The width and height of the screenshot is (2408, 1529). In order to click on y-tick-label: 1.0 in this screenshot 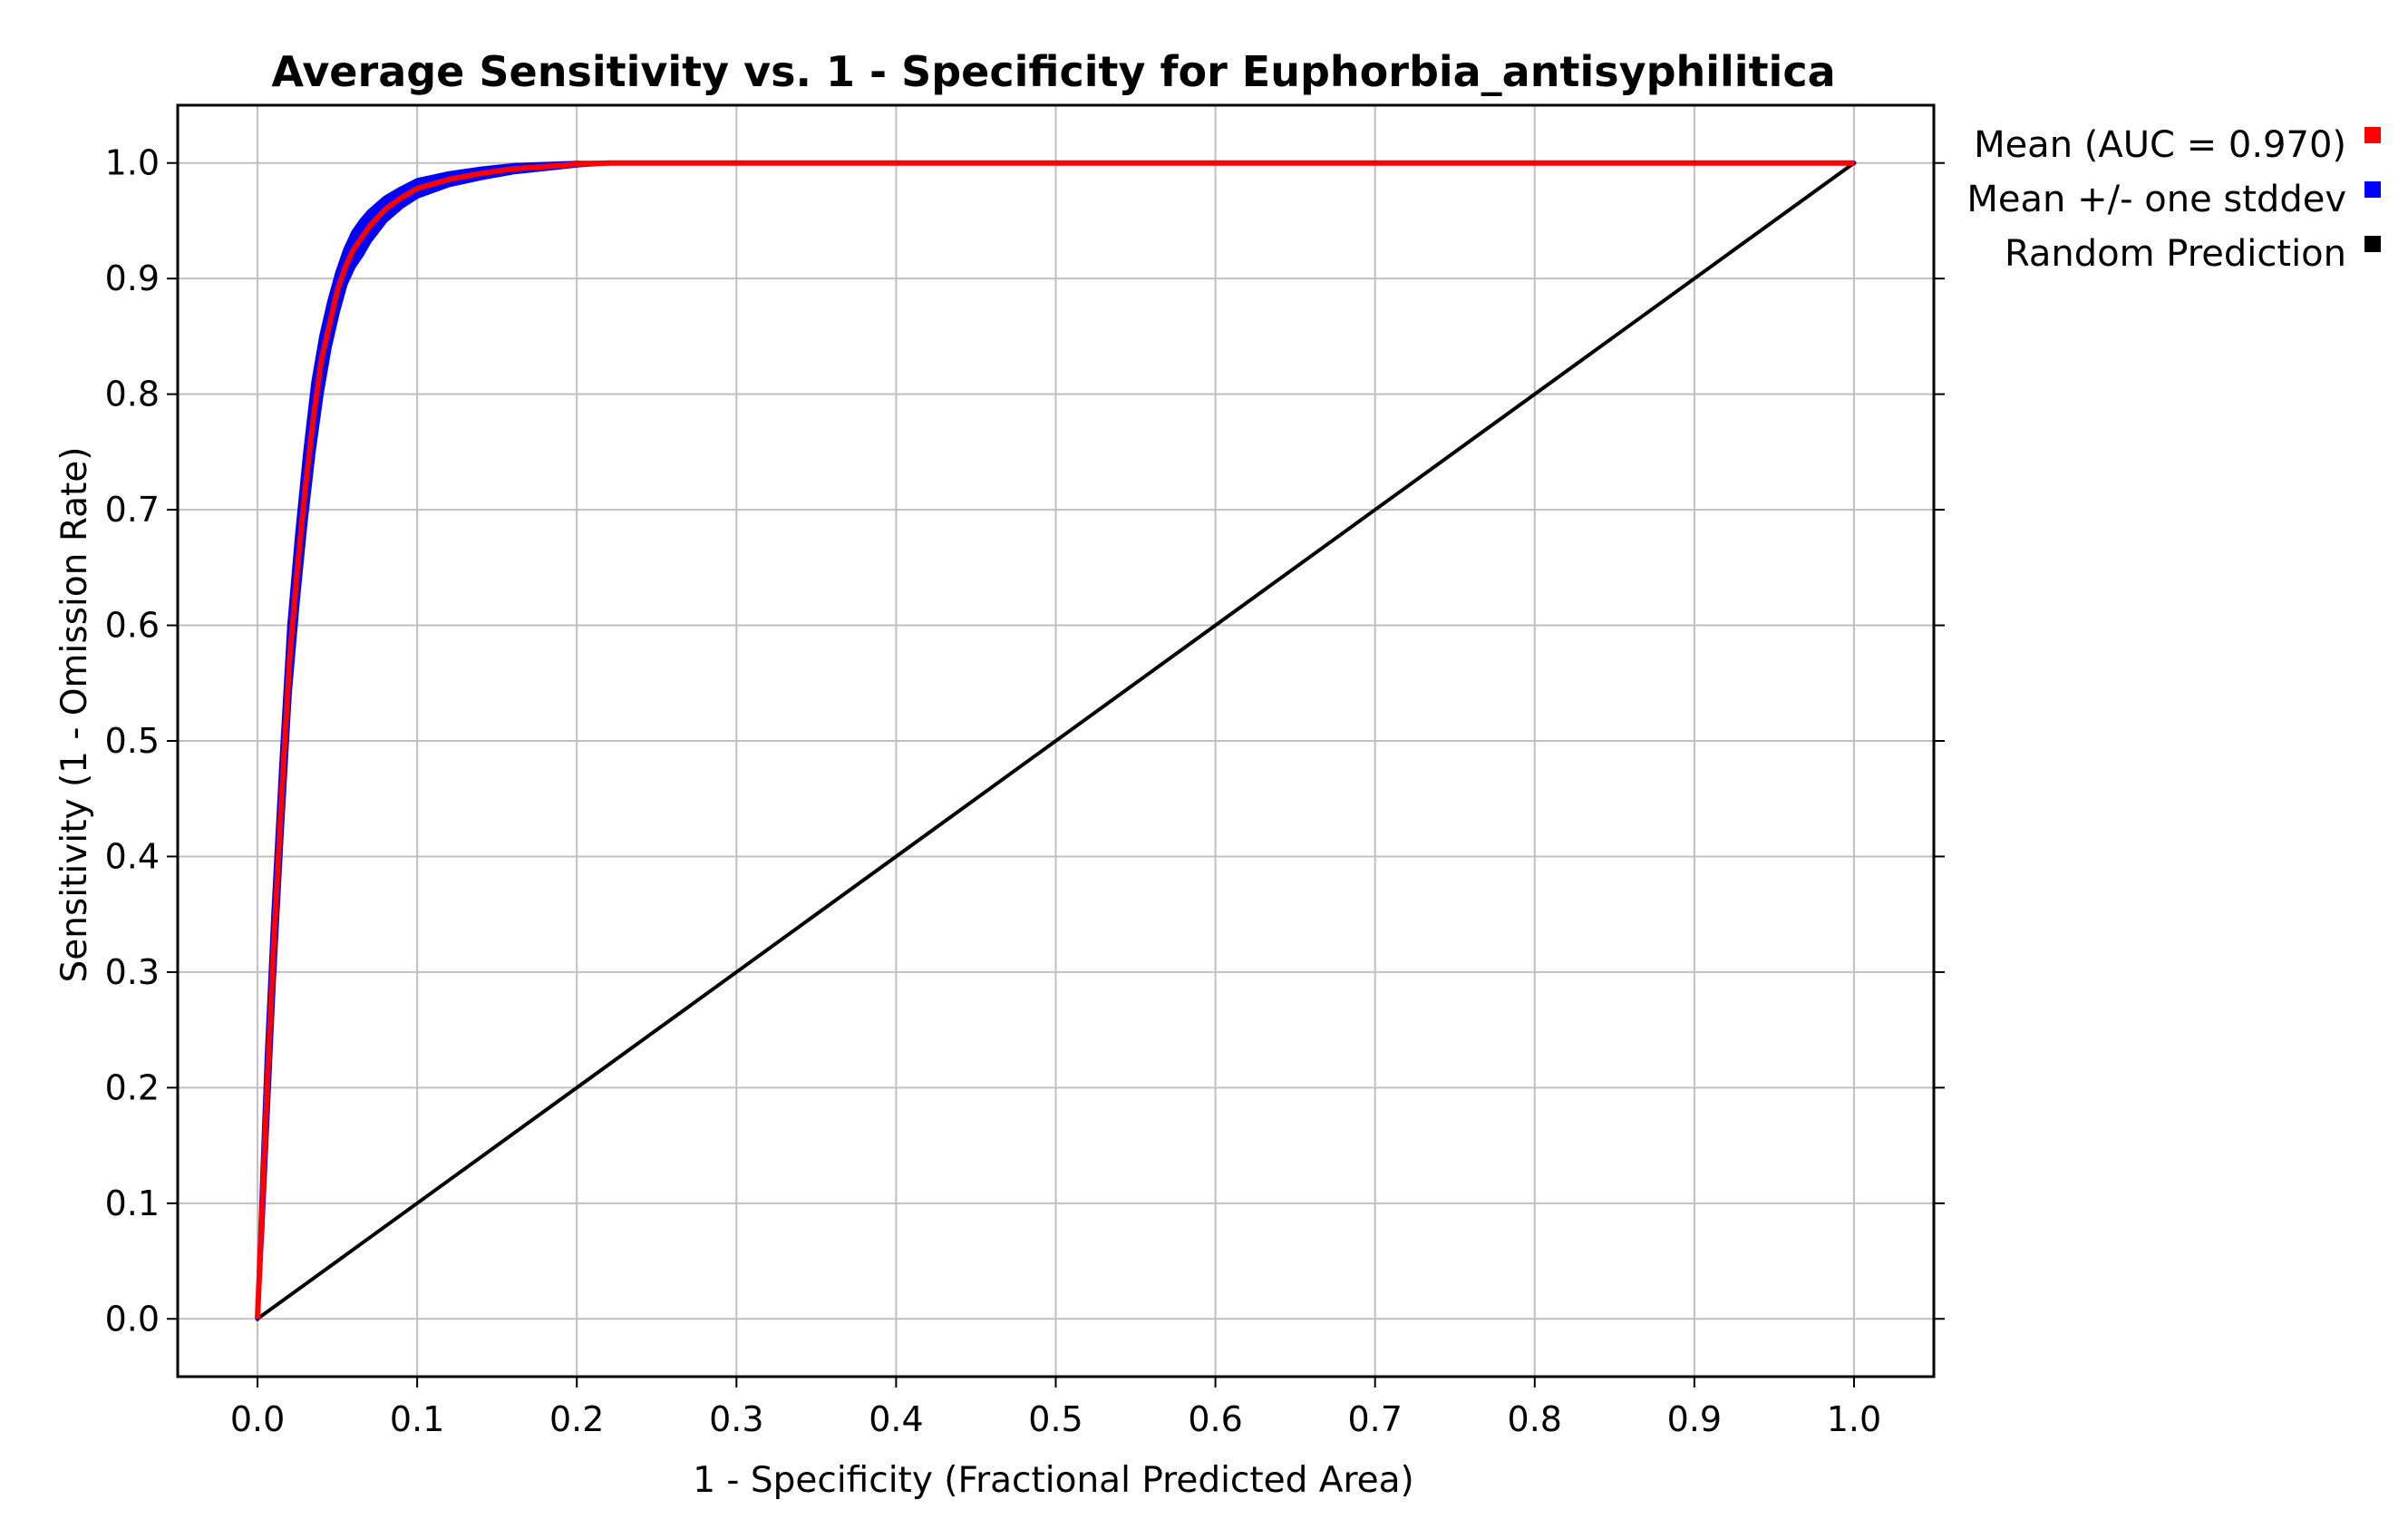, I will do `click(132, 163)`.